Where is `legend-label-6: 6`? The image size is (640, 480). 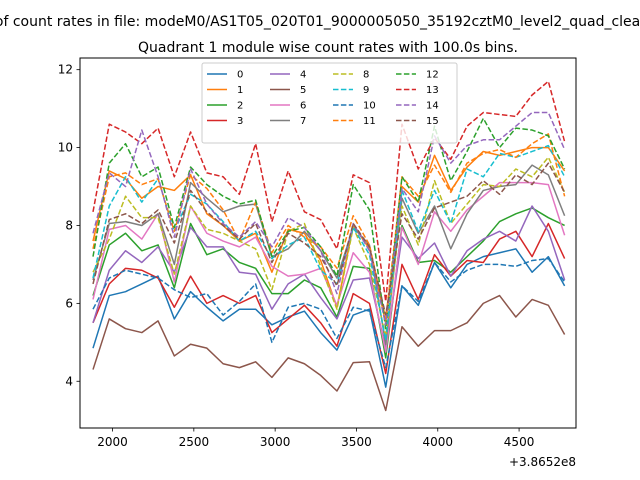 legend-label-6: 6 is located at coordinates (303, 106).